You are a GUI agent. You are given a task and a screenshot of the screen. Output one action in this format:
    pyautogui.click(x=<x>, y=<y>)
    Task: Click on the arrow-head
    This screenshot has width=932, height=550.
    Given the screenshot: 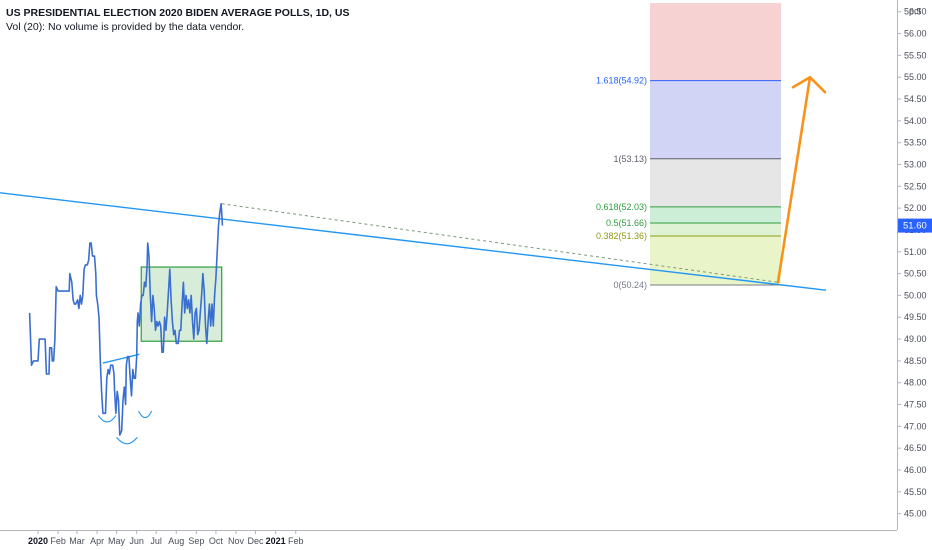 What is the action you would take?
    pyautogui.click(x=809, y=84)
    